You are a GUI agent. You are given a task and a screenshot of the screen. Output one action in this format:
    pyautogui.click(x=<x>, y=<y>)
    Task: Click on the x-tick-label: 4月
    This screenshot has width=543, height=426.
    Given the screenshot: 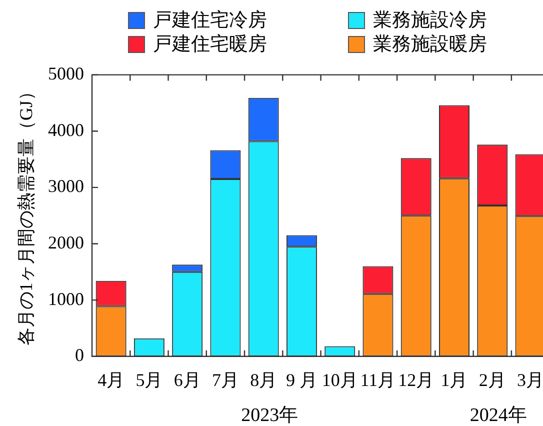 What is the action you would take?
    pyautogui.click(x=111, y=380)
    